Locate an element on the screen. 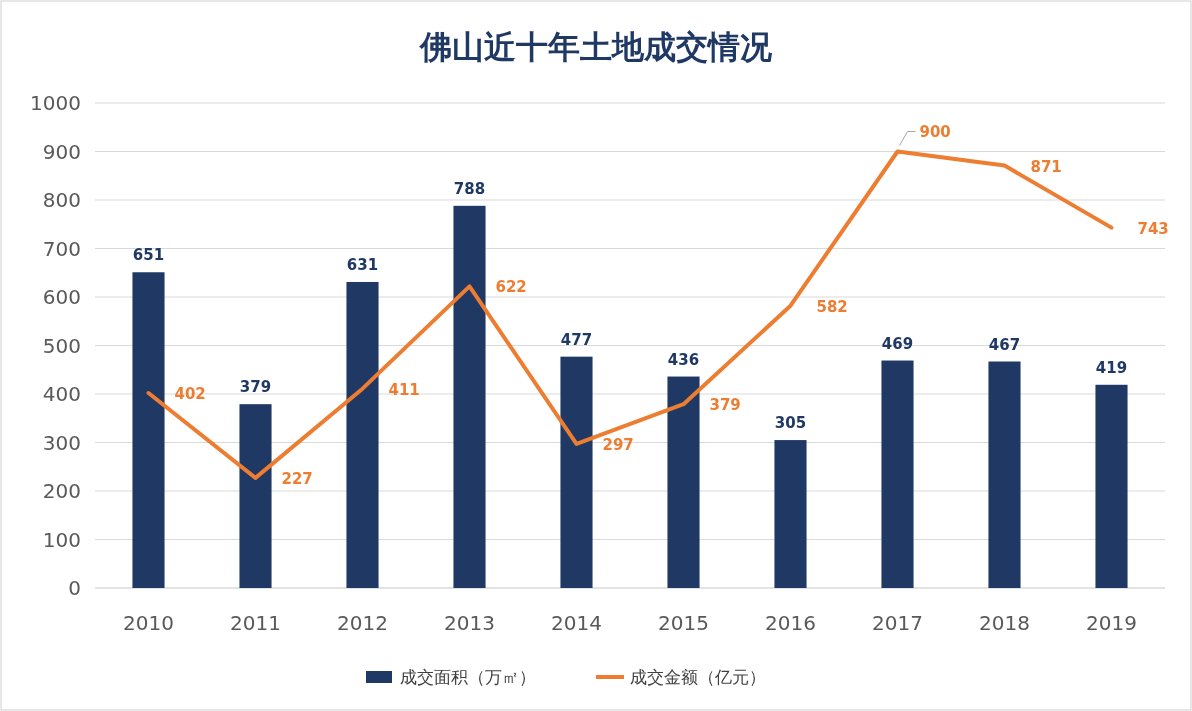 Image resolution: width=1192 pixels, height=711 pixels. data-label: 411 is located at coordinates (404, 389).